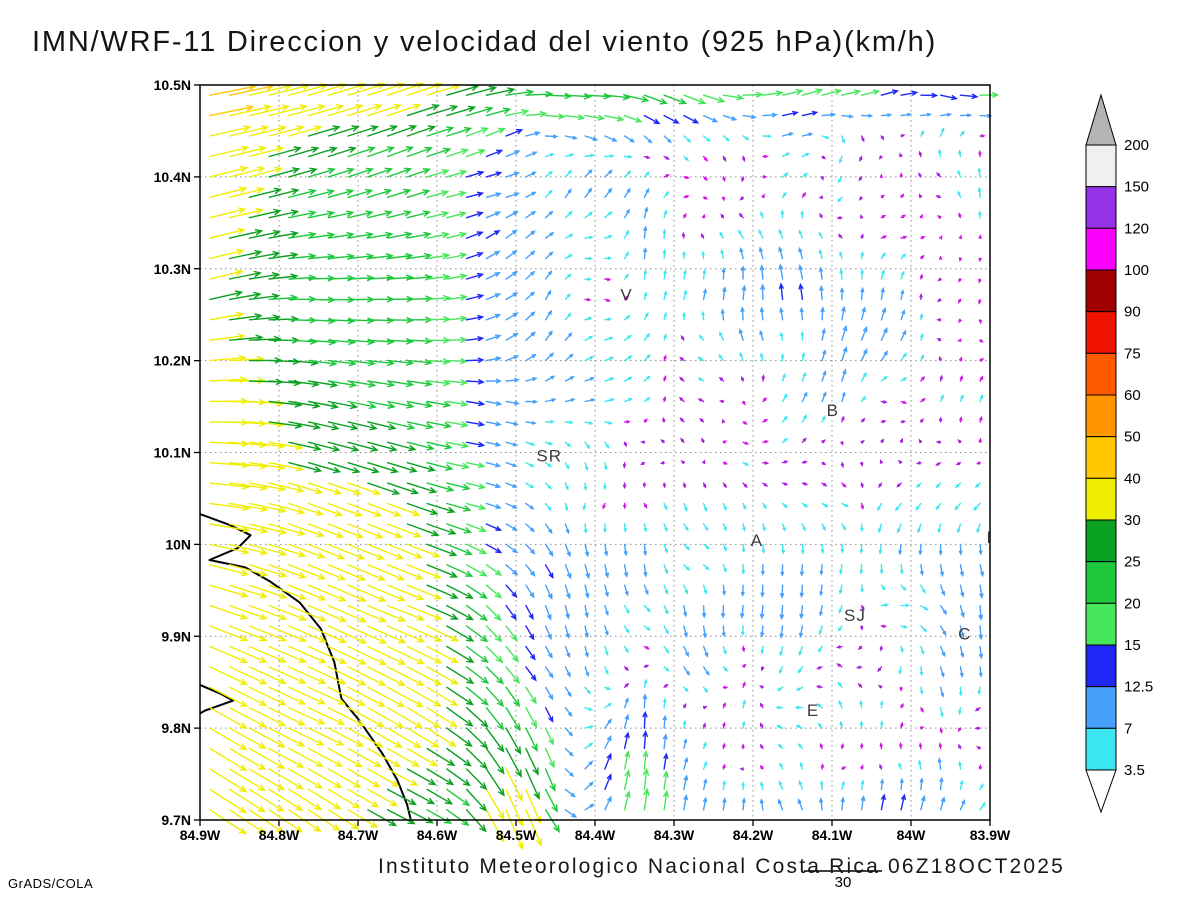 The image size is (1200, 900). Describe the element at coordinates (1134, 770) in the screenshot. I see `colorbar-tick-label: 3.5` at that location.